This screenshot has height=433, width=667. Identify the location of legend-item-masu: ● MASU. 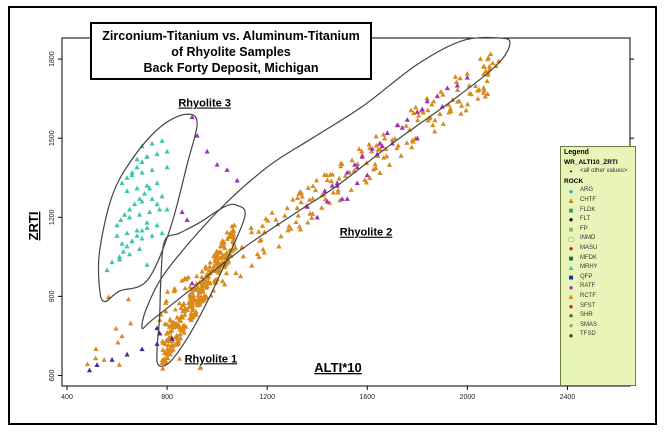
(598, 249).